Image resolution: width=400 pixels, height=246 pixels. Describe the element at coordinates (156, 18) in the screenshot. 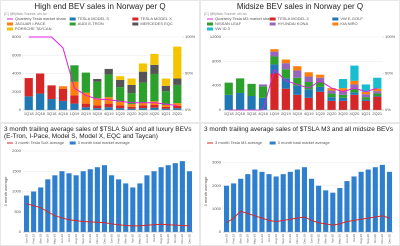

I see `legend-label: TESLA MODEL X` at that location.